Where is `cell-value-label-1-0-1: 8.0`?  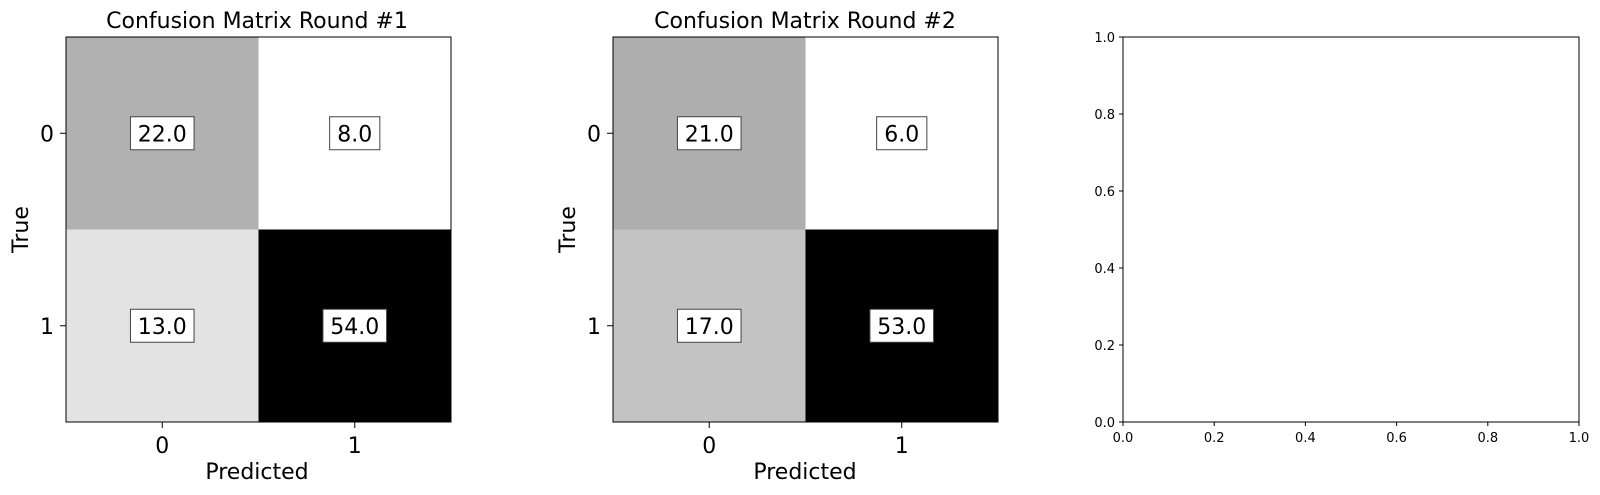
cell-value-label-1-0-1: 8.0 is located at coordinates (354, 134).